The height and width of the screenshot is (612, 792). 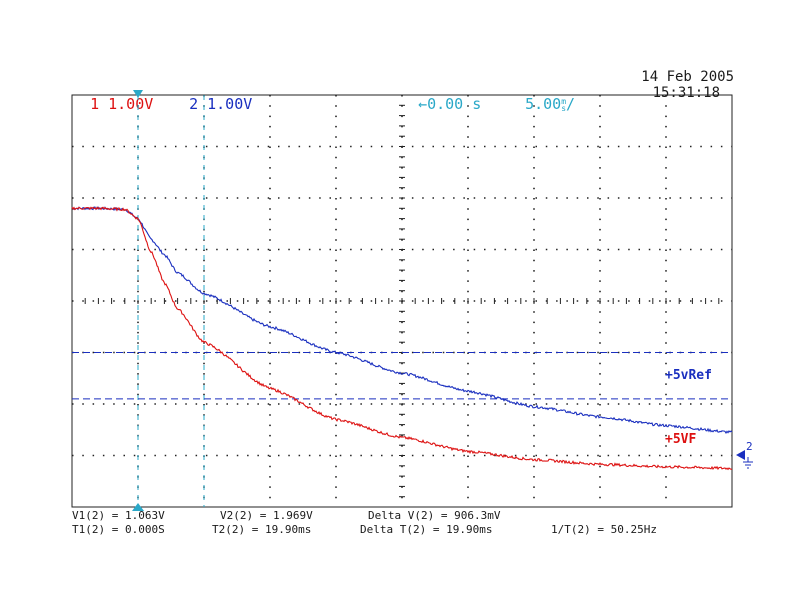 I want to click on timestamp: 14 Feb 2005 15:31:18, so click(x=667, y=85).